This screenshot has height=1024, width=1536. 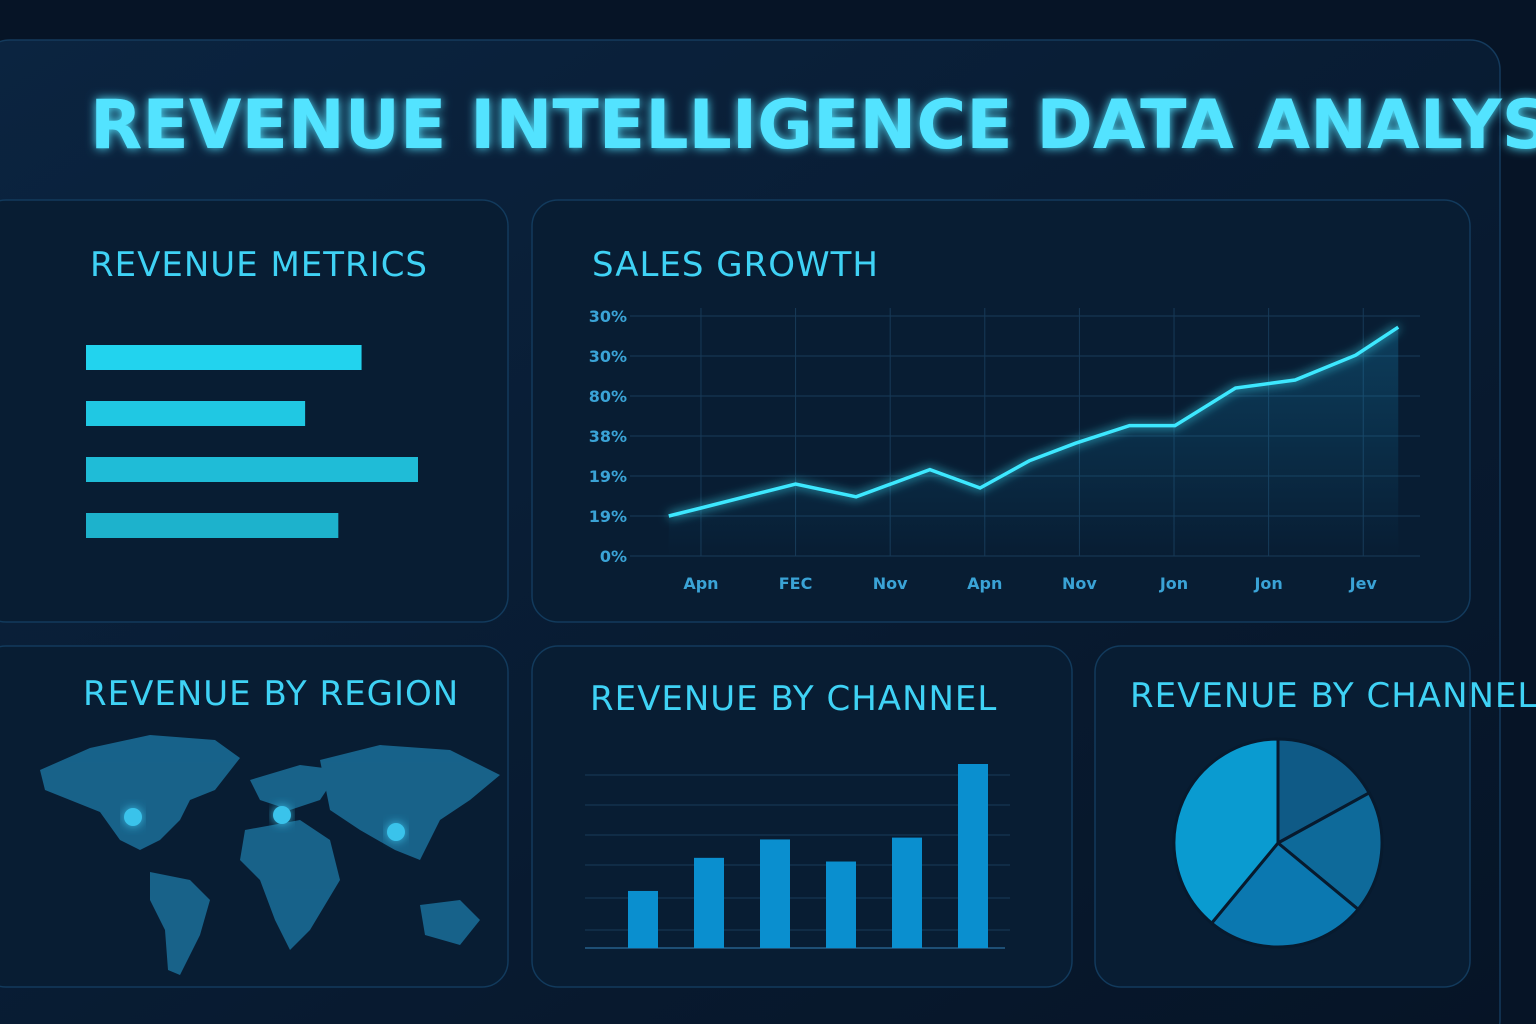 What do you see at coordinates (295, 787) in the screenshot?
I see `europe` at bounding box center [295, 787].